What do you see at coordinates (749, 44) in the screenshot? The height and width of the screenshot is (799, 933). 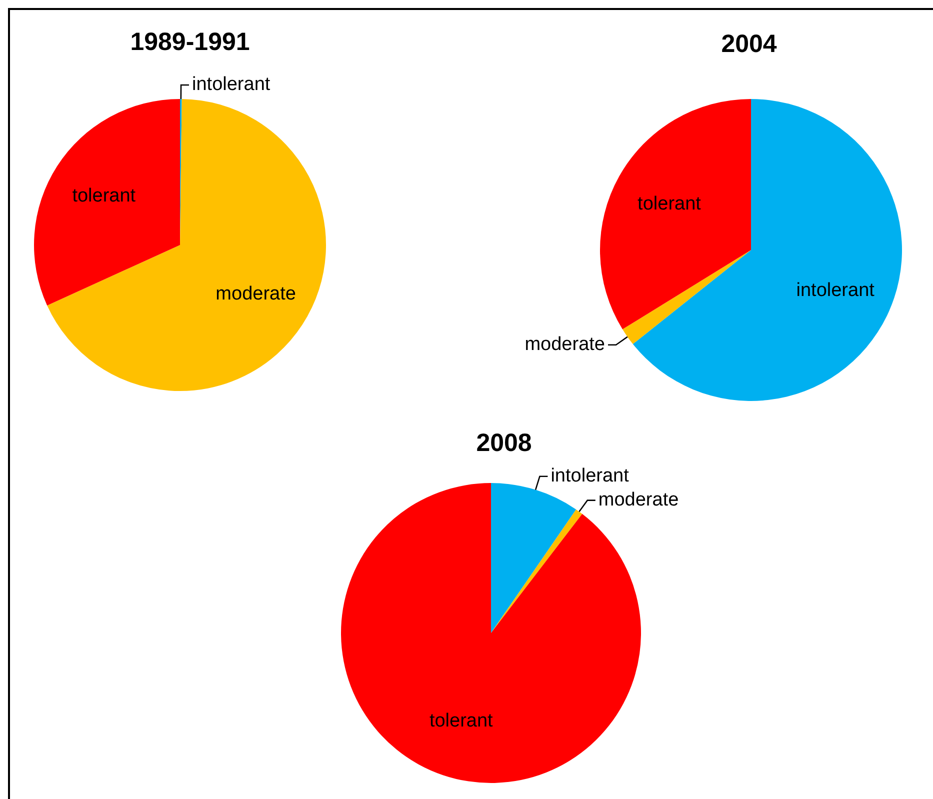 I see `chart-title: 2004` at bounding box center [749, 44].